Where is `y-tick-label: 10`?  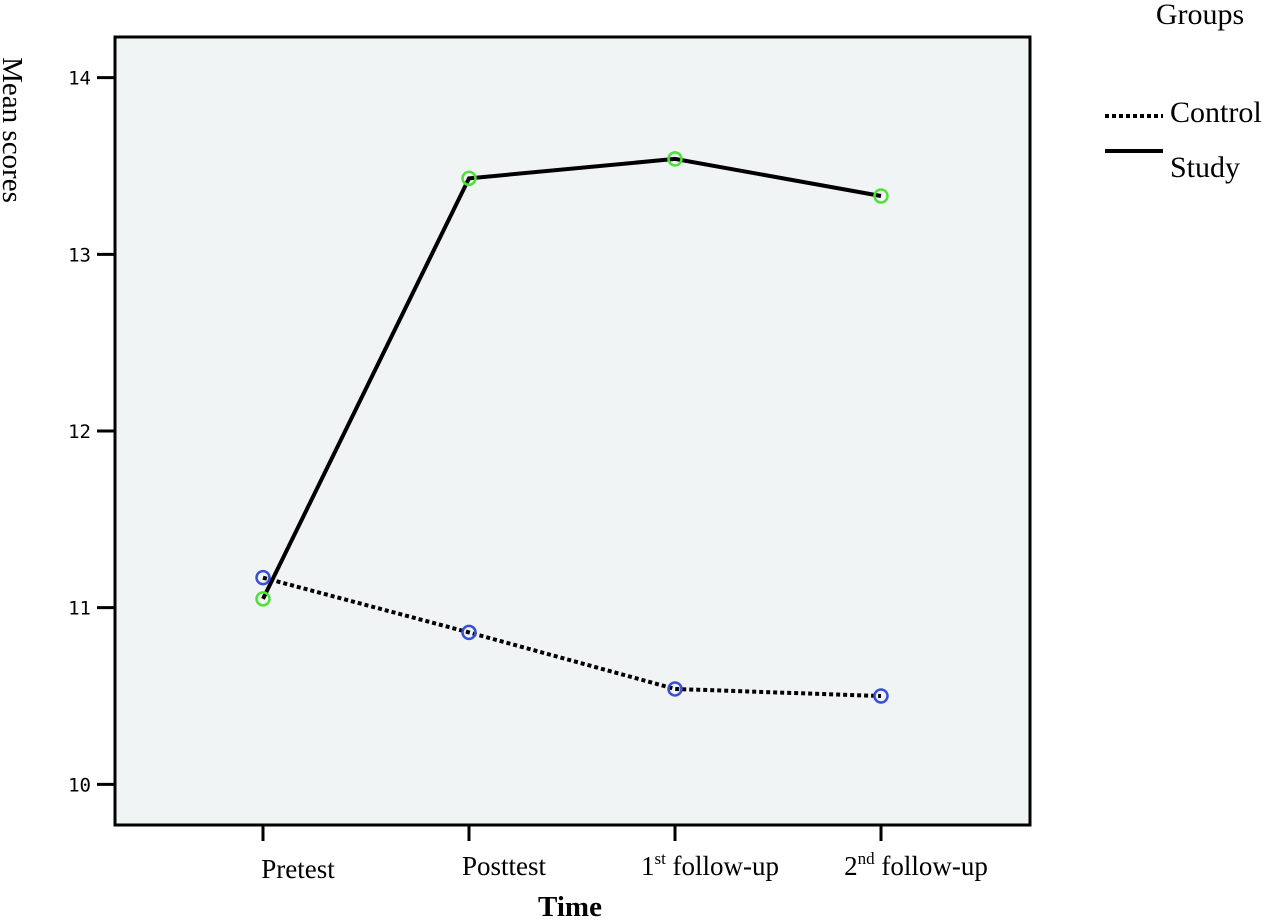
y-tick-label: 10 is located at coordinates (79, 785).